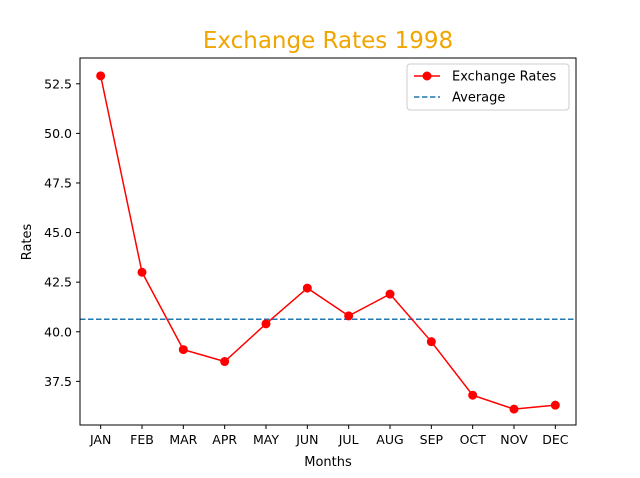  What do you see at coordinates (183, 439) in the screenshot?
I see `x-tick-label: MAR` at bounding box center [183, 439].